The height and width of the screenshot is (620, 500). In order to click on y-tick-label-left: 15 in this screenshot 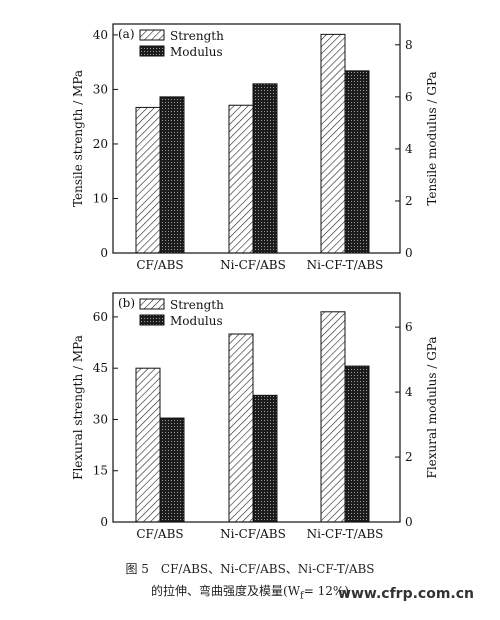, I will do `click(100, 471)`.